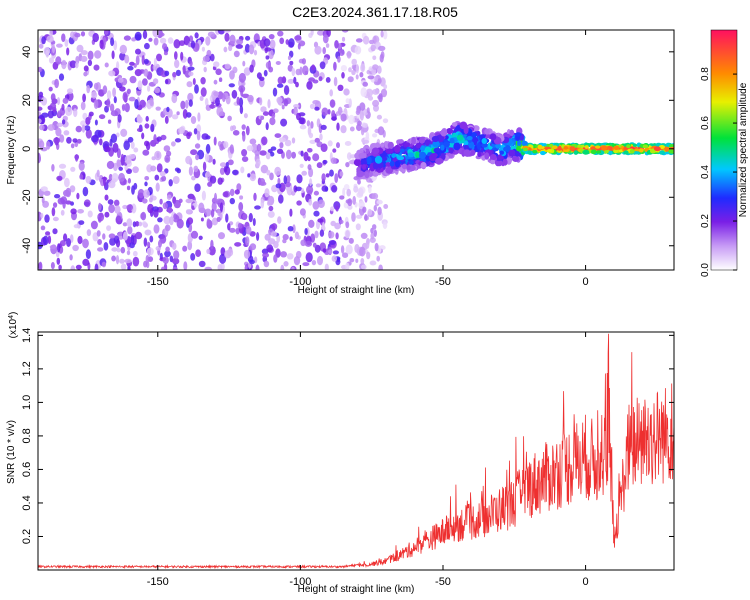  What do you see at coordinates (705, 123) in the screenshot?
I see `colorbar-tick-label: 0.6` at bounding box center [705, 123].